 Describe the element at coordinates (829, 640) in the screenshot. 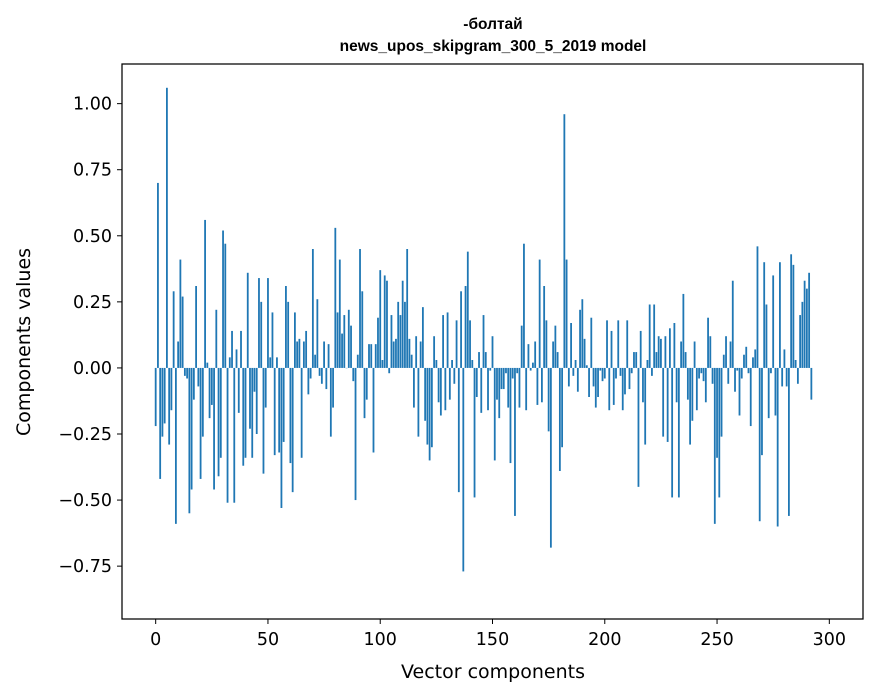

I see `x-tick-label: 300` at that location.